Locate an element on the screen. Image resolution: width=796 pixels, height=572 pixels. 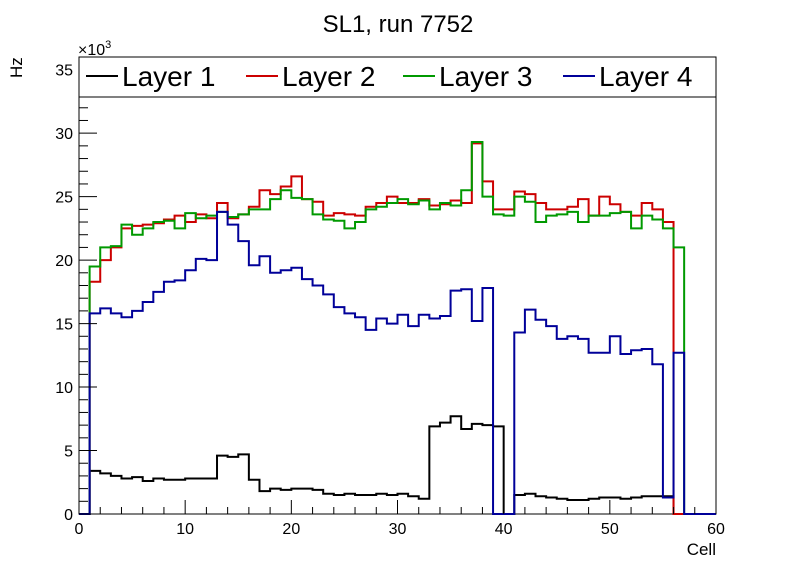
y-tick-label: 15 is located at coordinates (64, 325).